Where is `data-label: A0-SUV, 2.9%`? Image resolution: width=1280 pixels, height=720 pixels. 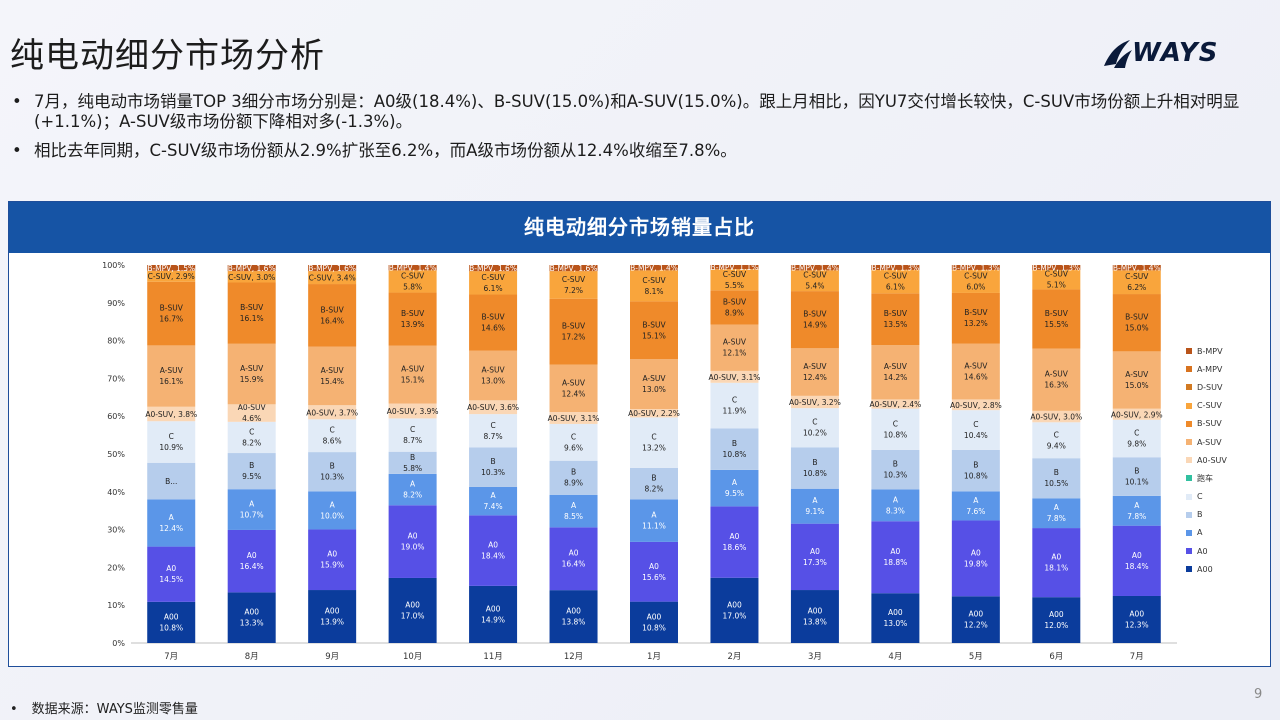
data-label: A0-SUV, 2.9% is located at coordinates (1137, 414).